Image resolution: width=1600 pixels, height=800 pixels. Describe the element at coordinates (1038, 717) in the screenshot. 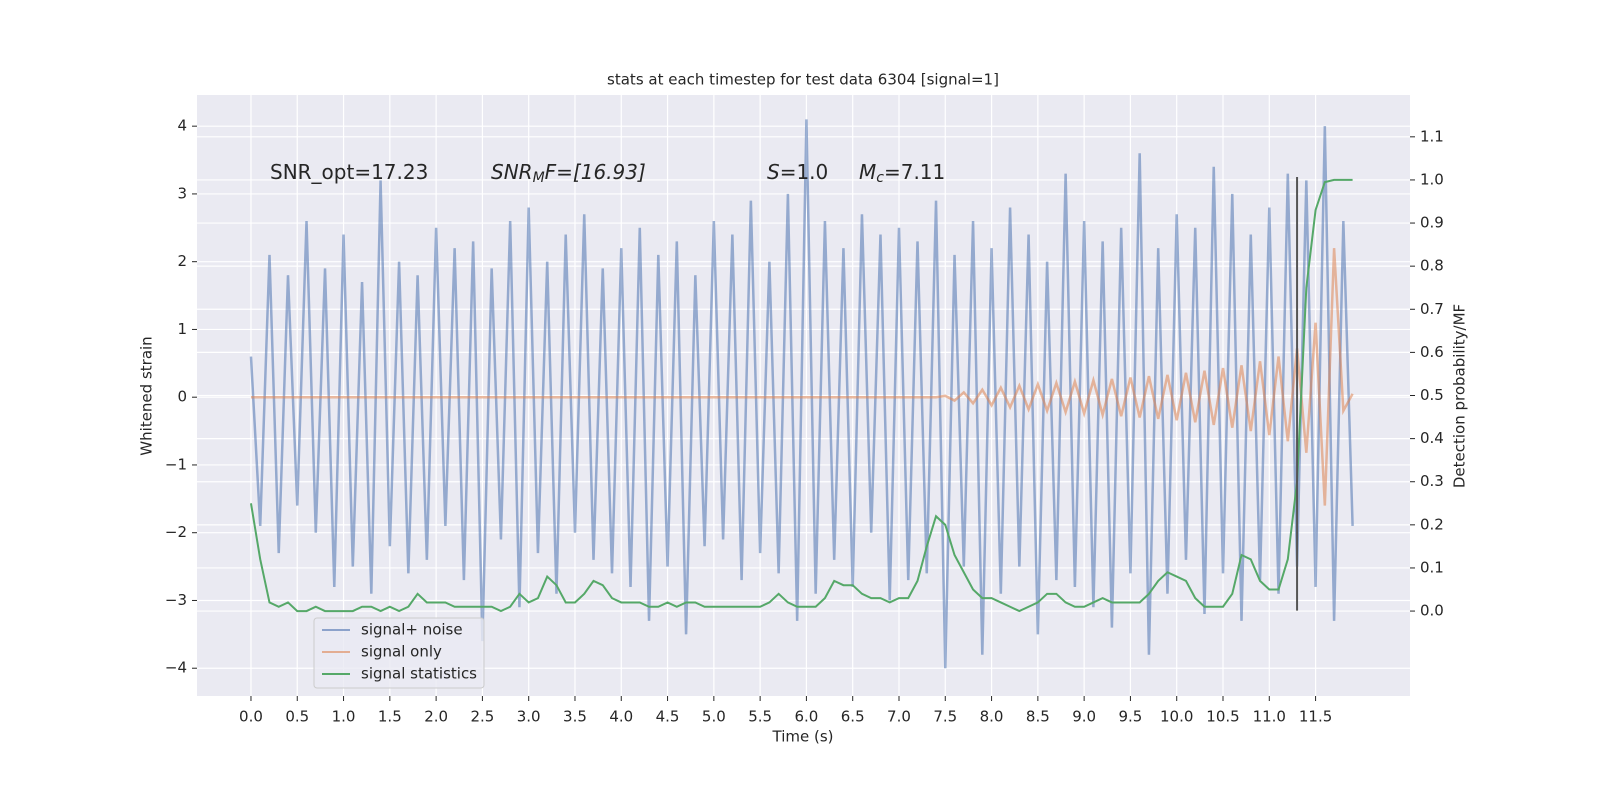

I see `x-tick-label: 8.5` at that location.